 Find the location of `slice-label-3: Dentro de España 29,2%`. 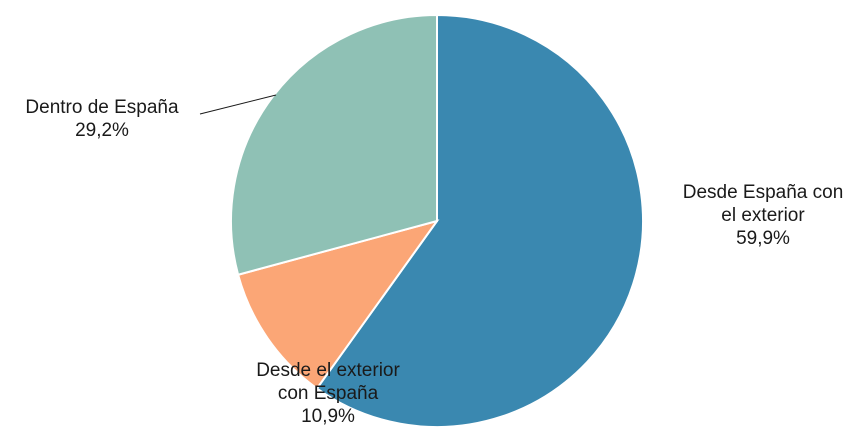

slice-label-3: Dentro de España 29,2% is located at coordinates (102, 119).